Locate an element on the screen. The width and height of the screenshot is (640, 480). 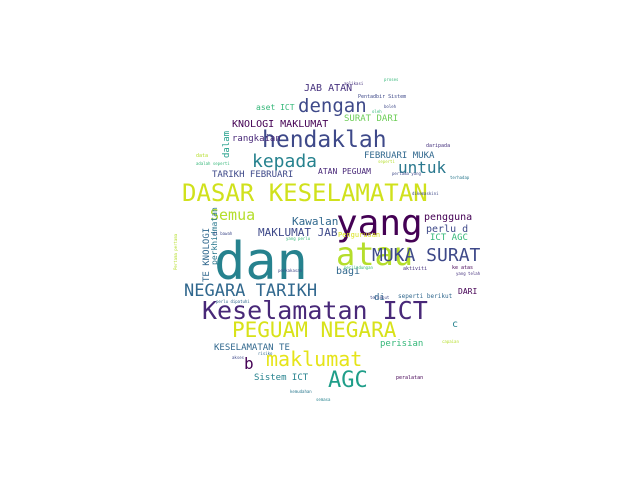
word: ke atas is located at coordinates (463, 268).